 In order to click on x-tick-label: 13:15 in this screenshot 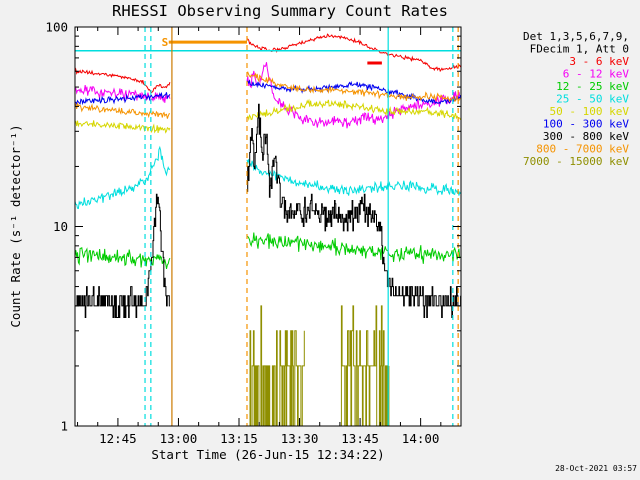, I will do `click(239, 438)`.